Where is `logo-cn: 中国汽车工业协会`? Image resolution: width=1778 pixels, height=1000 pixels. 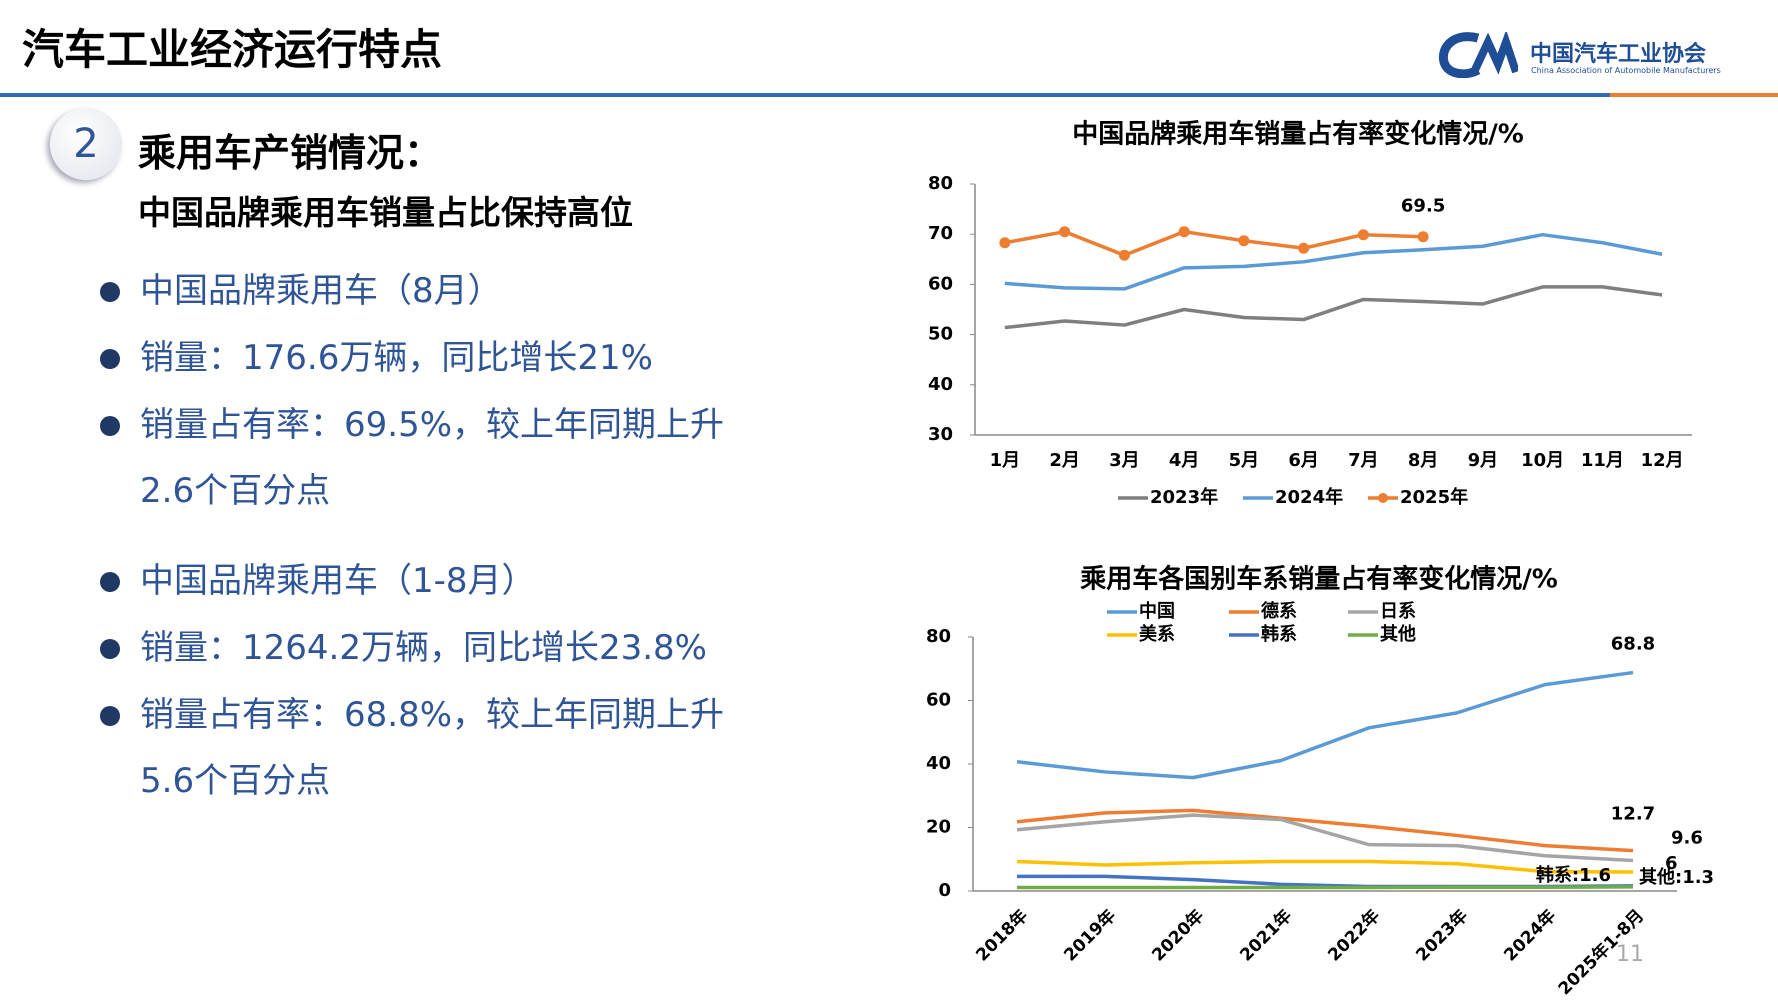
logo-cn: 中国汽车工业协会 is located at coordinates (1618, 54).